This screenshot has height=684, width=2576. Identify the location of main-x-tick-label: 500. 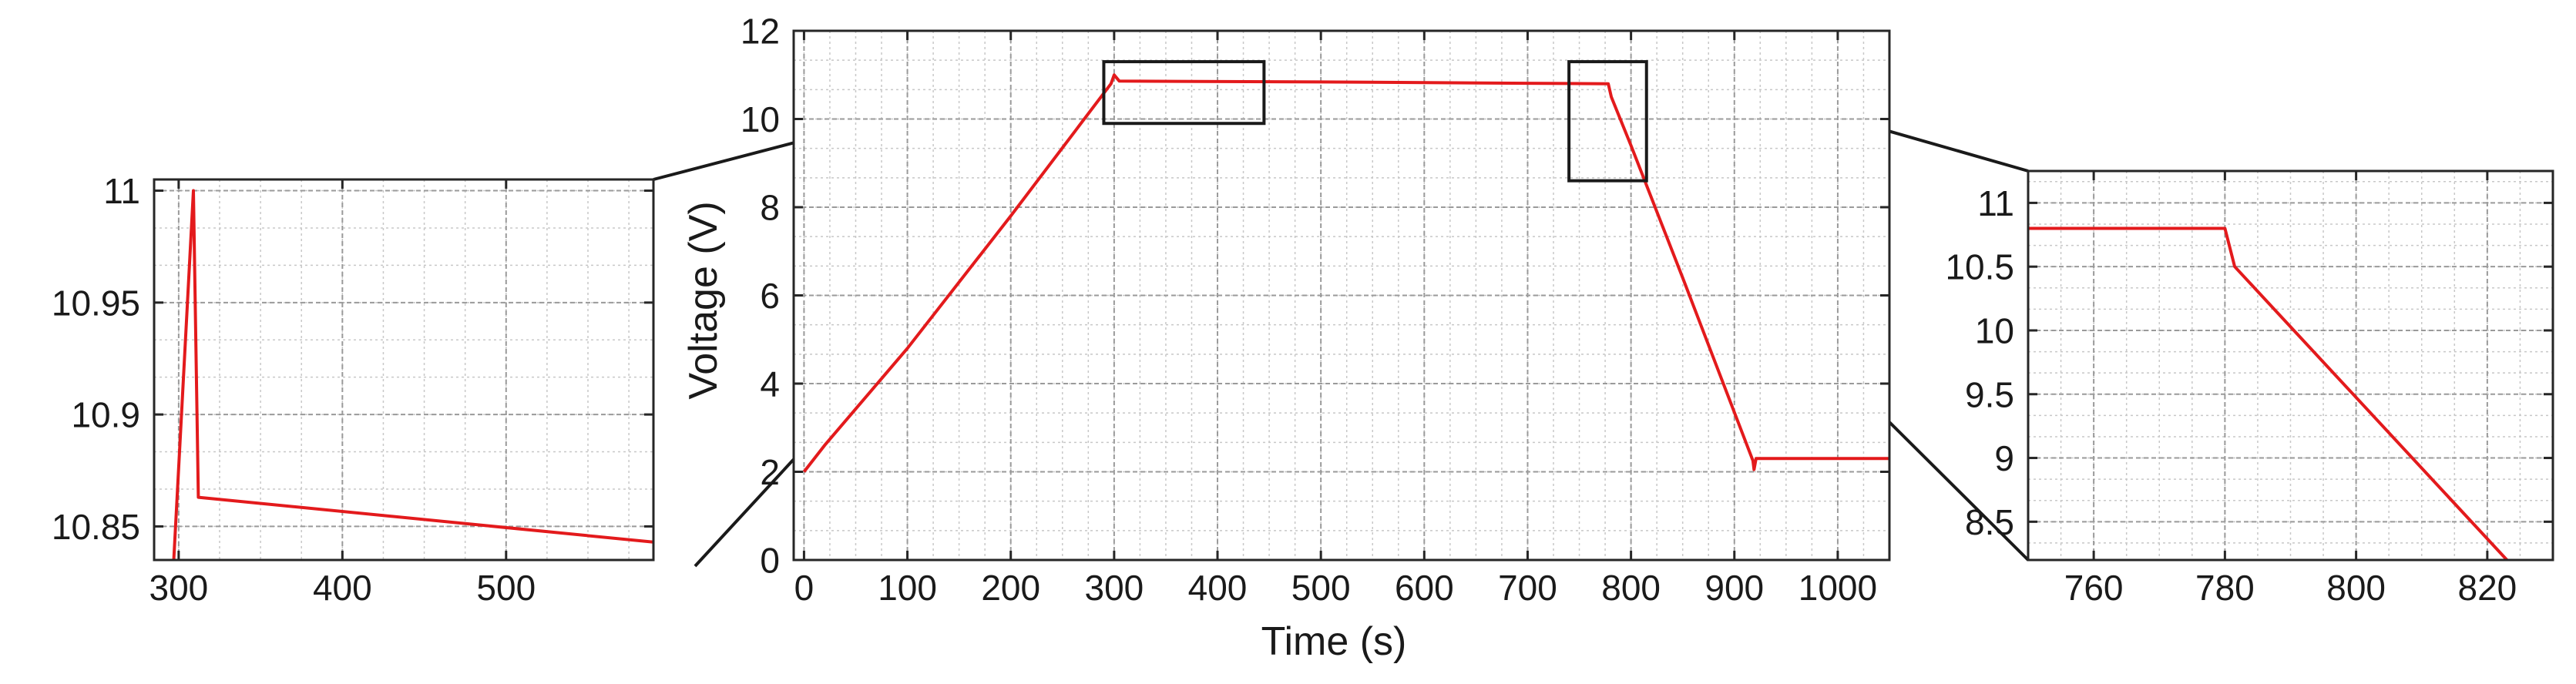
(1321, 588).